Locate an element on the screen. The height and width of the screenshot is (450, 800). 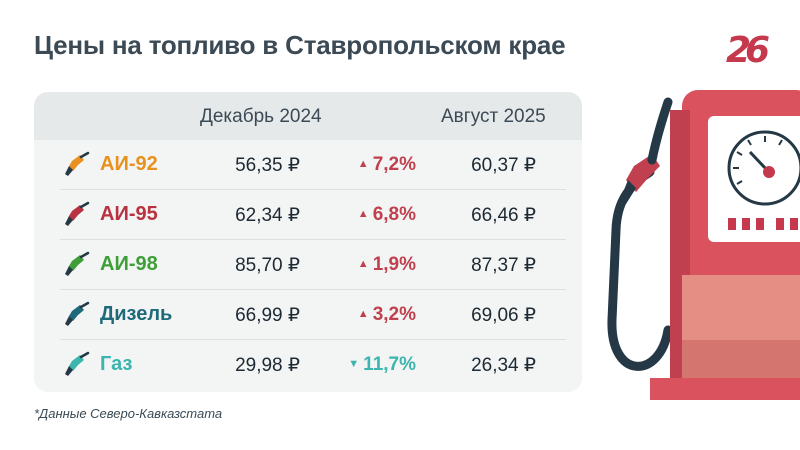
price-december: 66,99 ₽ is located at coordinates (267, 315).